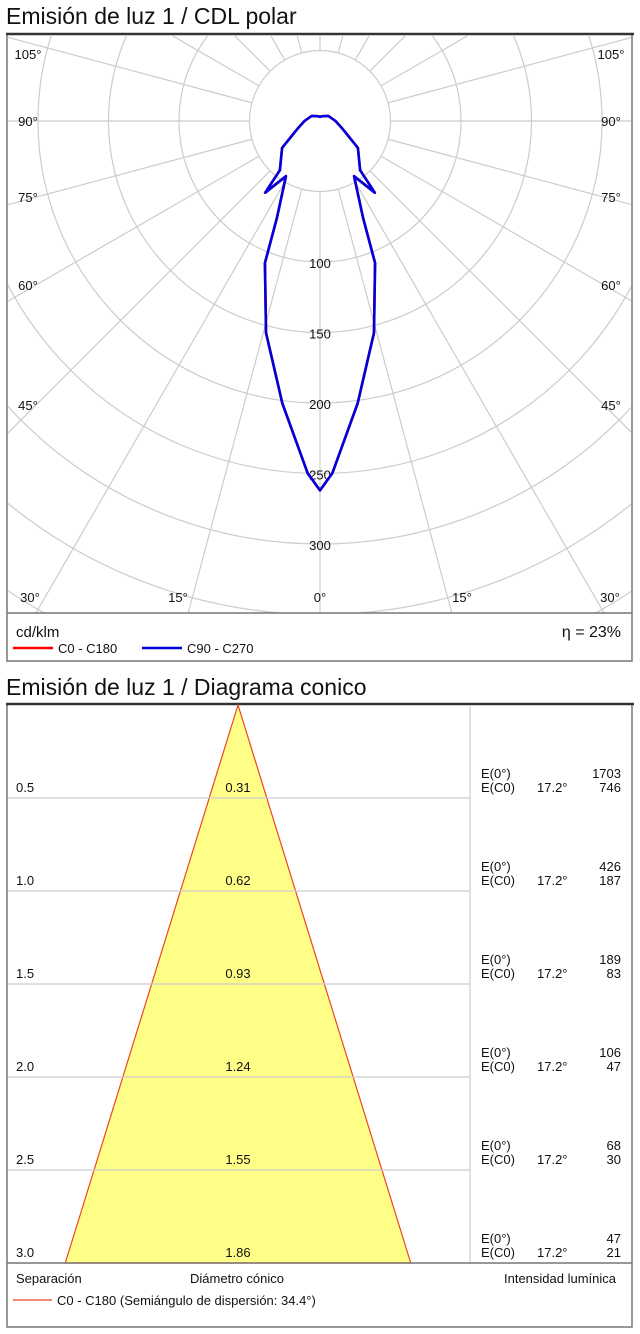 This screenshot has height=1334, width=640. What do you see at coordinates (320, 303) in the screenshot?
I see `series-curve-c90-c270` at bounding box center [320, 303].